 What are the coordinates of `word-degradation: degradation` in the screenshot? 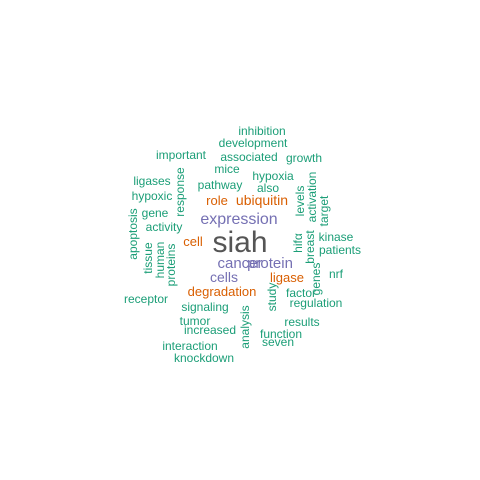 It's located at (222, 291).